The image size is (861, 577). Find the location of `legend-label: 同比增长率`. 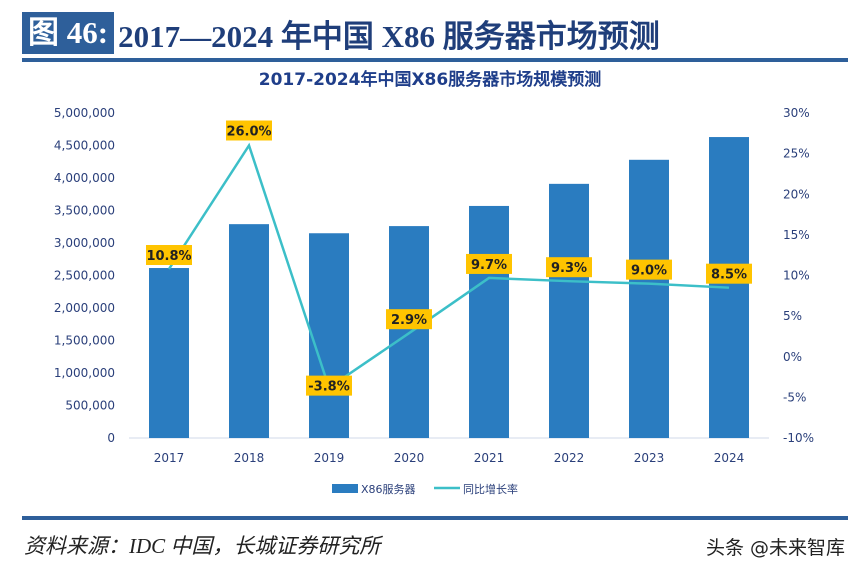

legend-label: 同比增长率 is located at coordinates (490, 489).